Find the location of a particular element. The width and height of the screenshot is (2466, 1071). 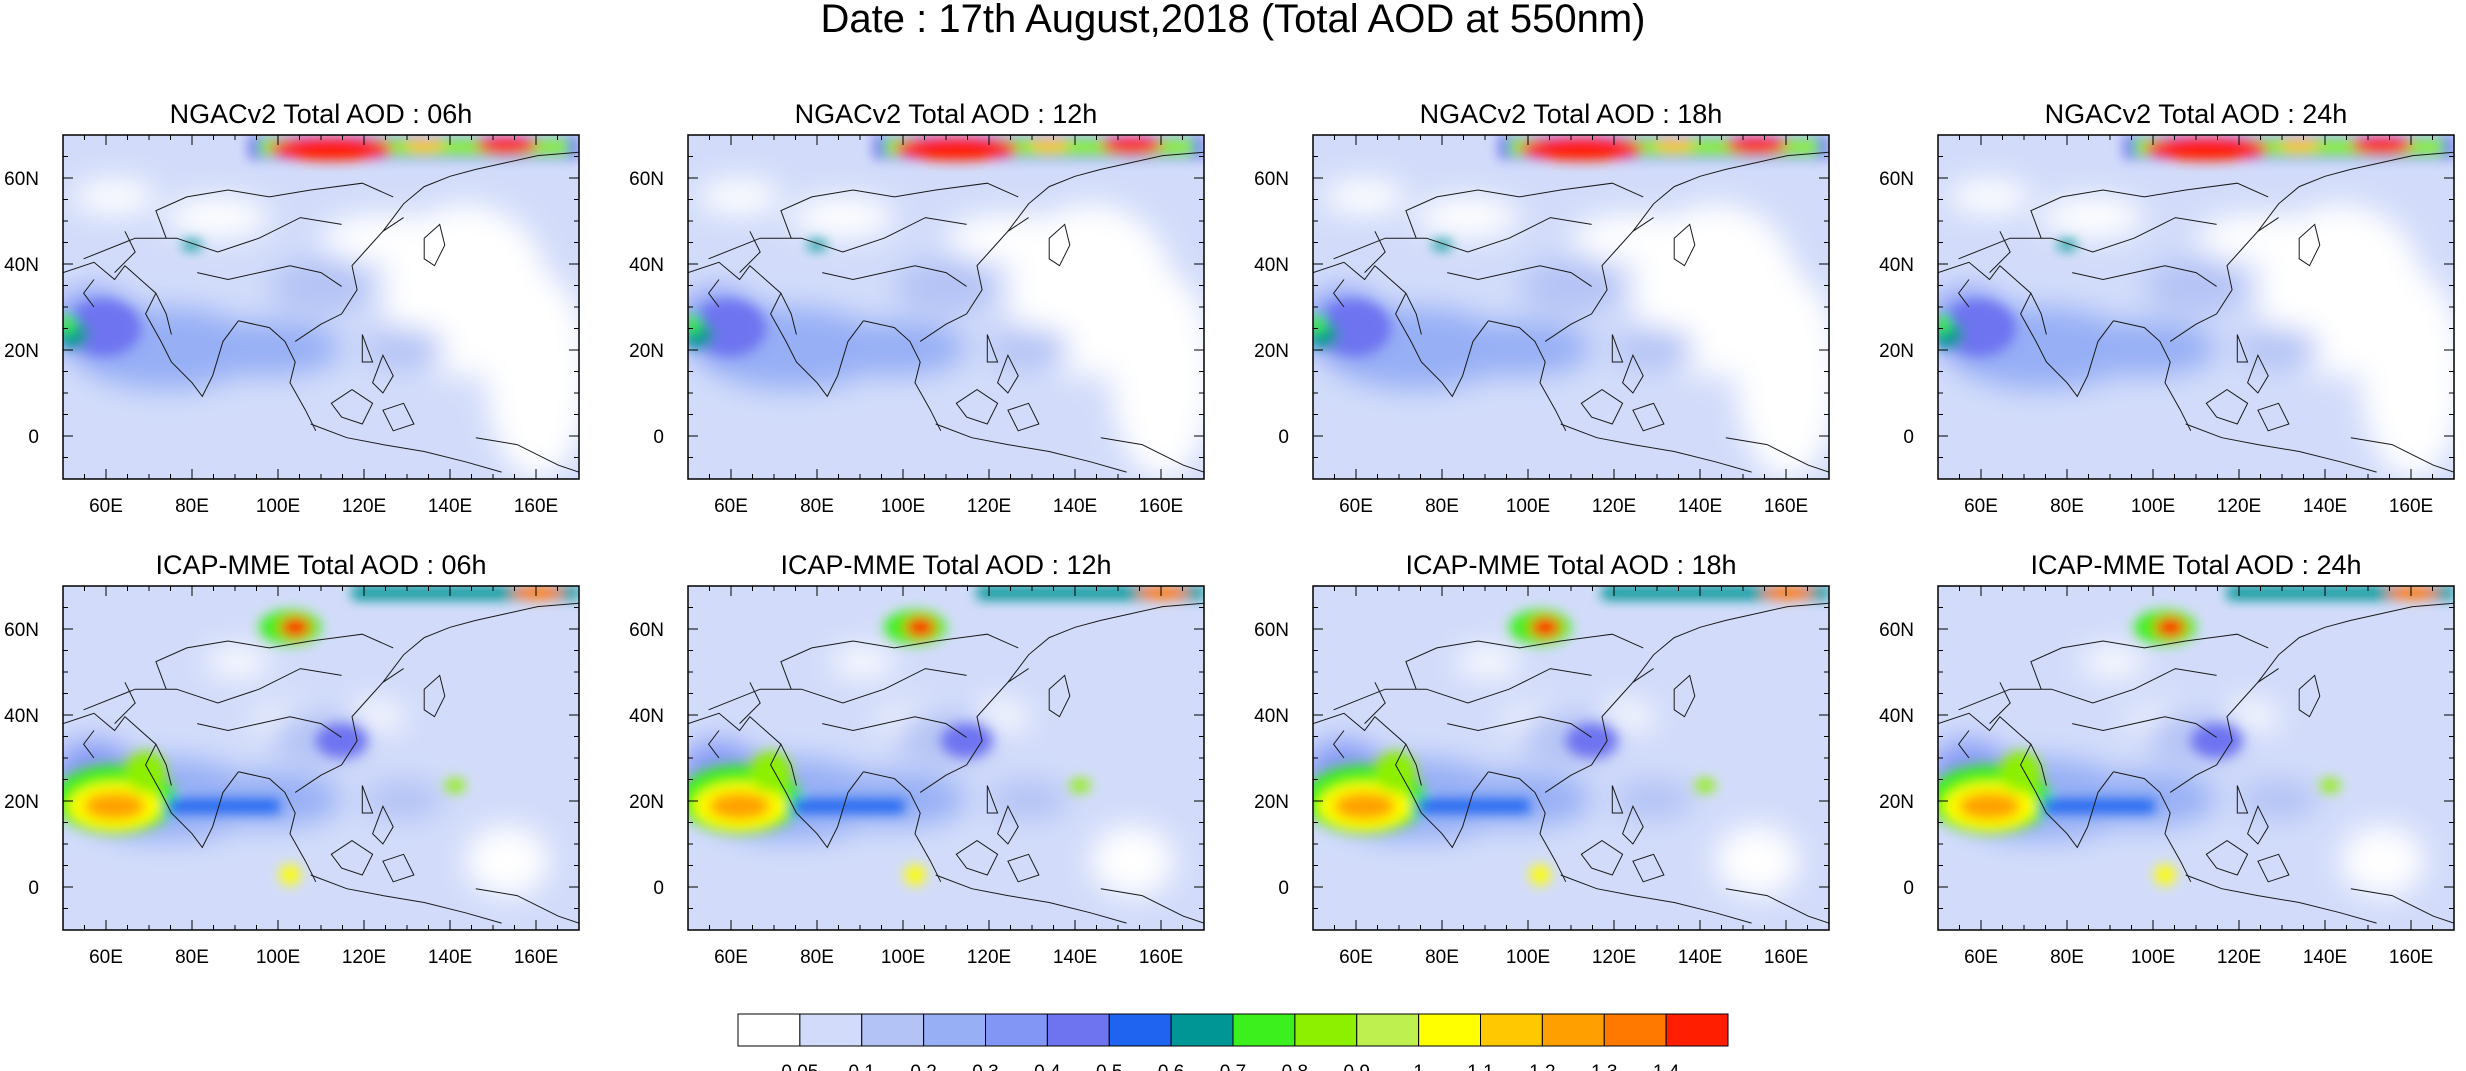

colorbar-label: 0.6 is located at coordinates (1171, 1066).